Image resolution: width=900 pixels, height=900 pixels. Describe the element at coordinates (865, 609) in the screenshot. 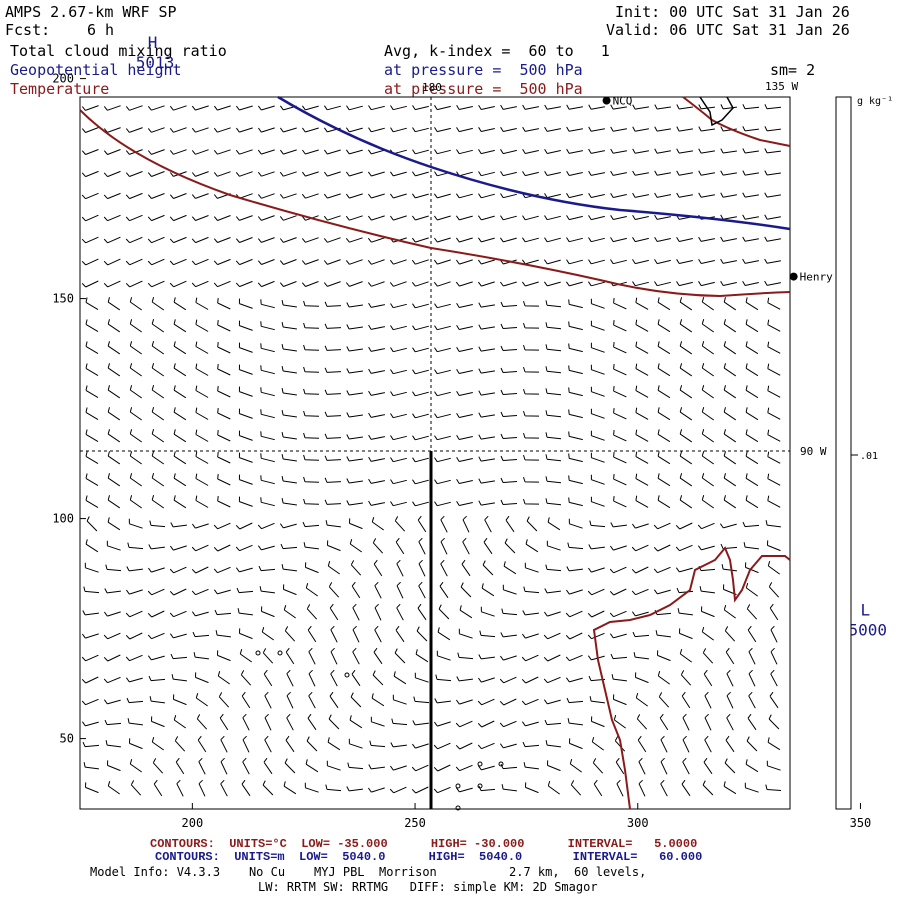

I see `high-low-letter: L` at that location.